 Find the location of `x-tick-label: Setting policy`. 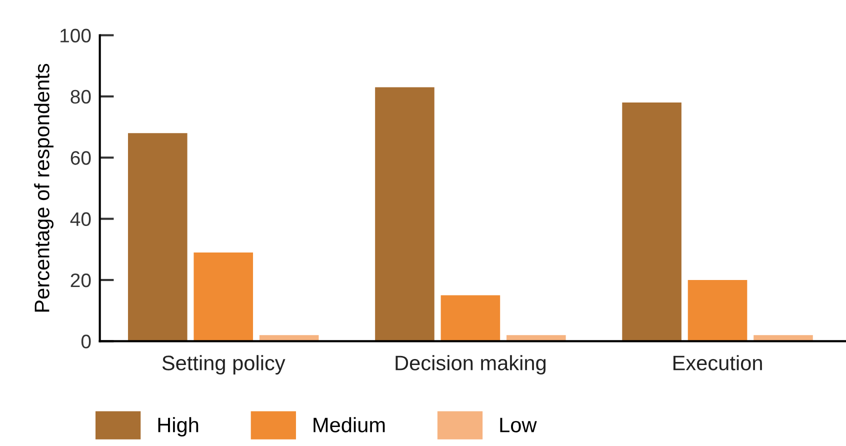

x-tick-label: Setting policy is located at coordinates (224, 364).